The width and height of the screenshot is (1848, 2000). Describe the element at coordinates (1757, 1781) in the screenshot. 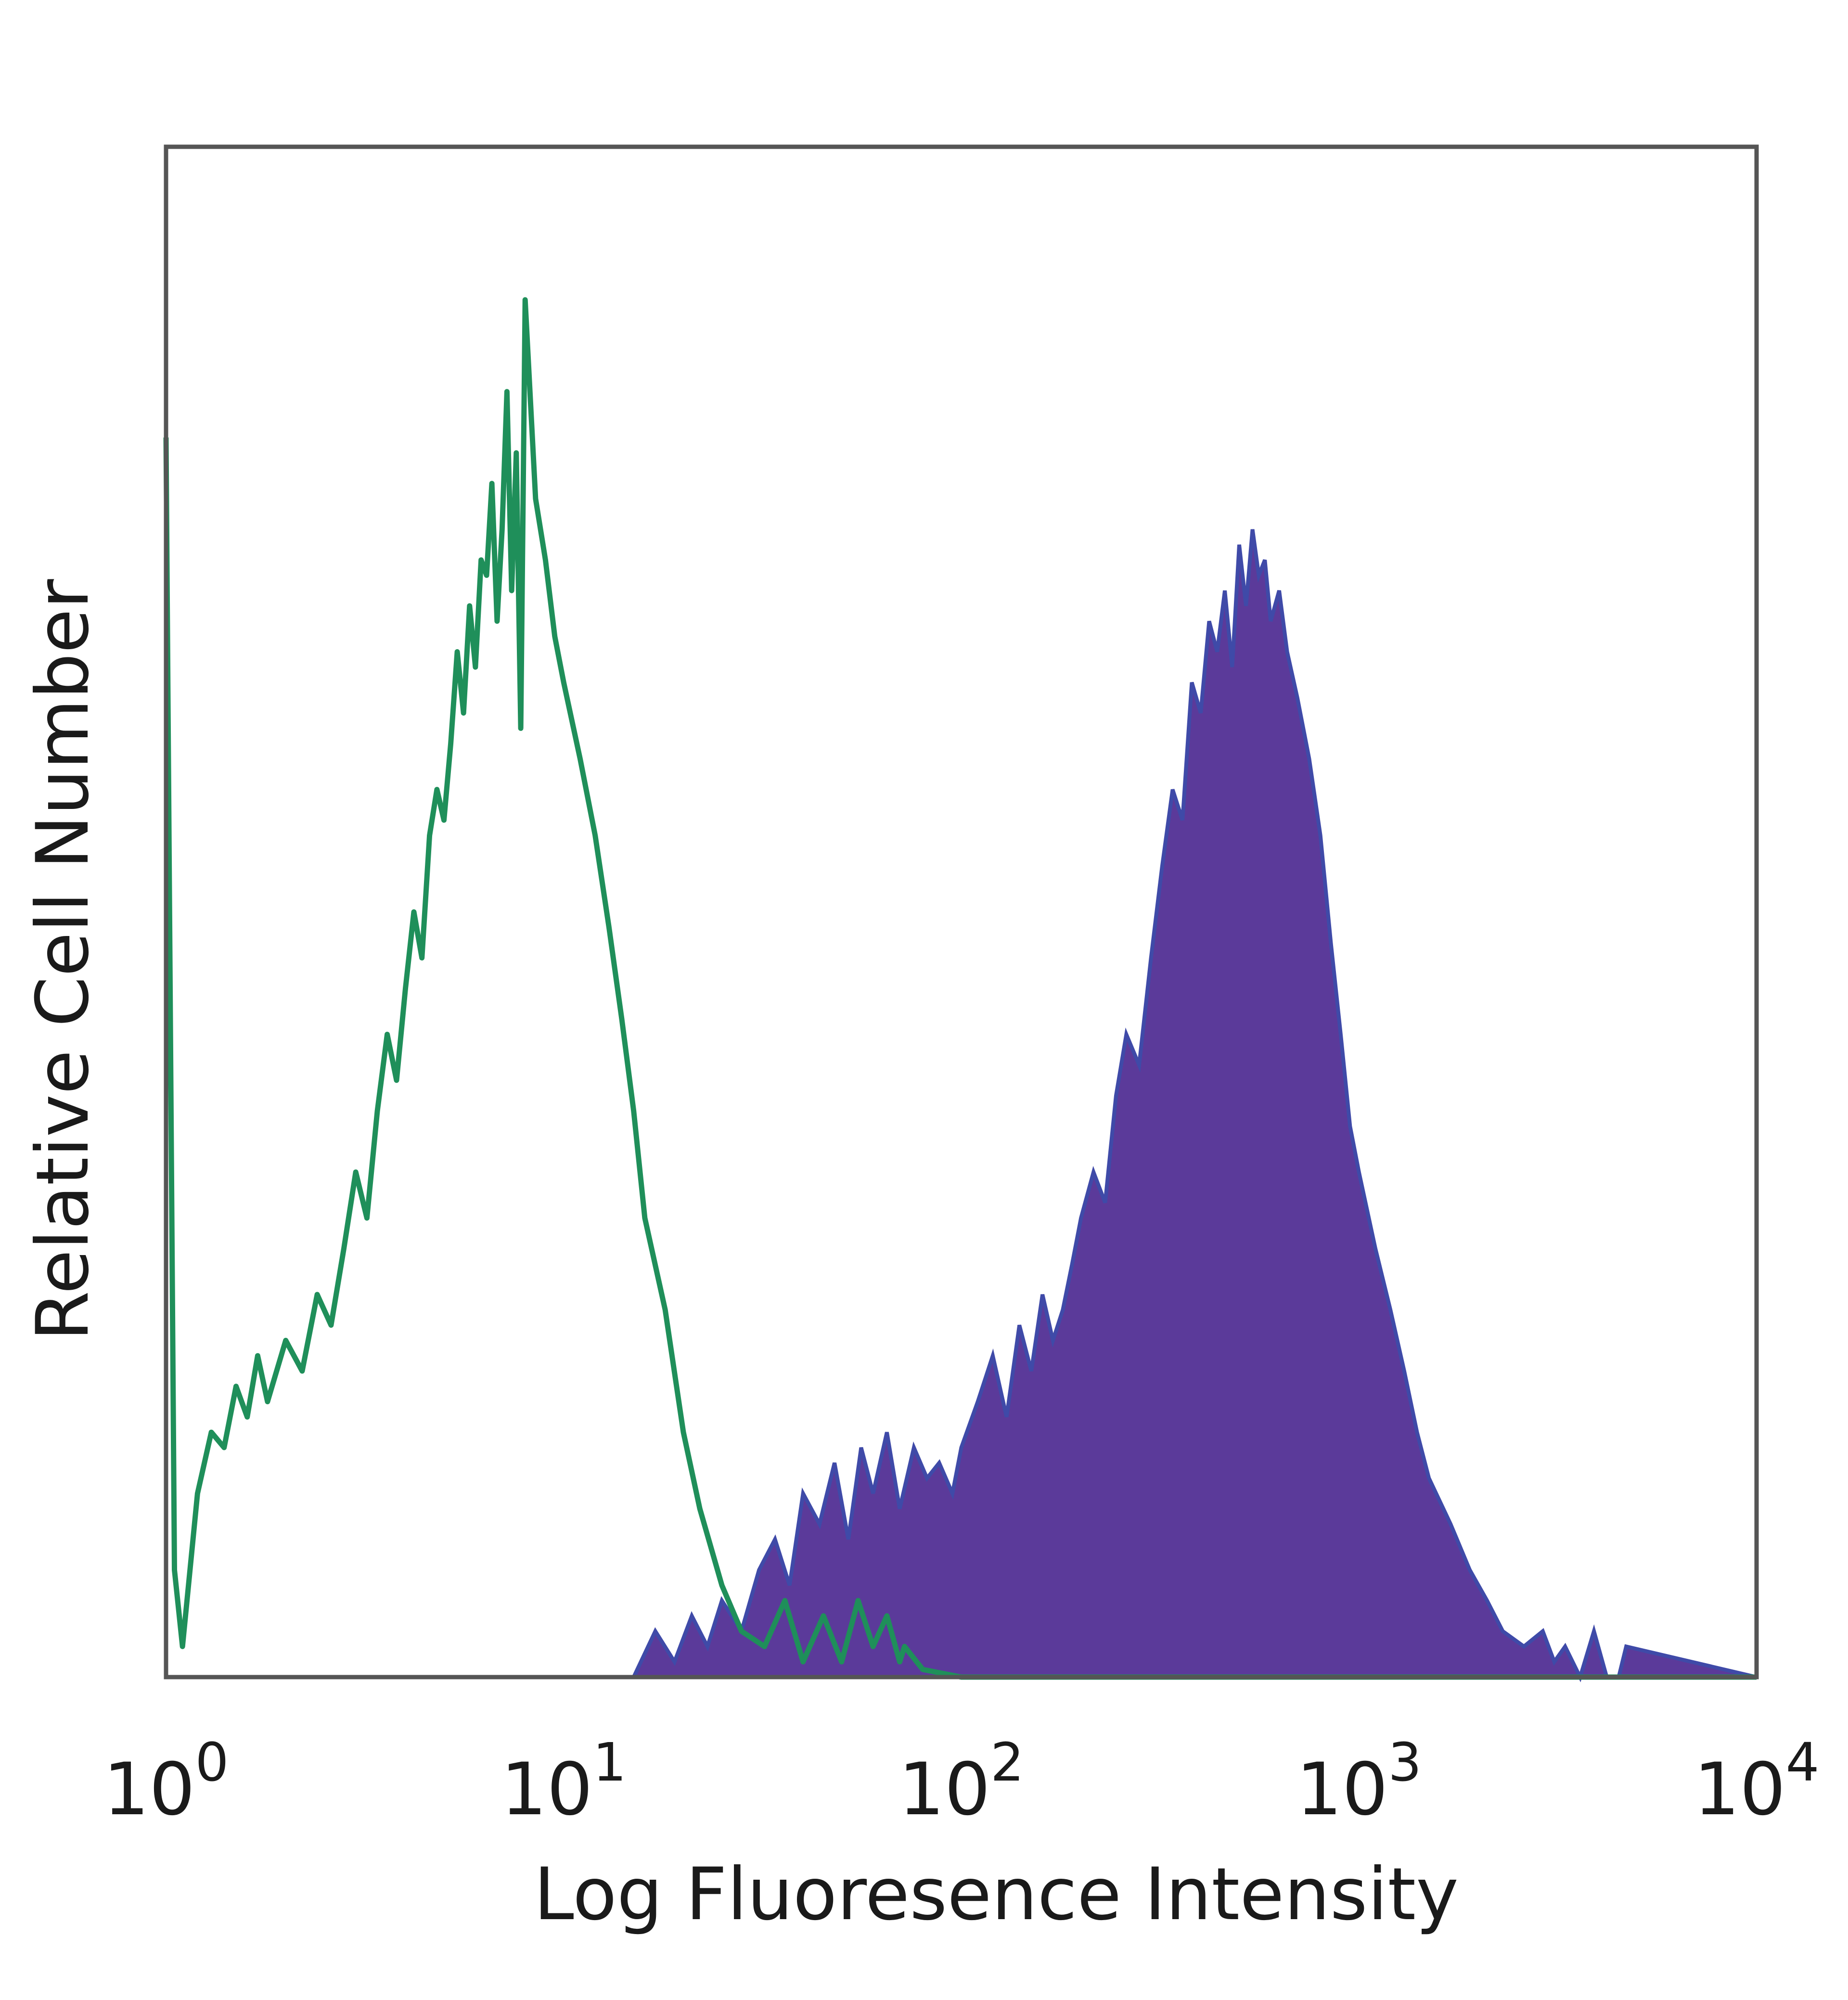

I see `x-tick-label-4: 10⁴` at that location.